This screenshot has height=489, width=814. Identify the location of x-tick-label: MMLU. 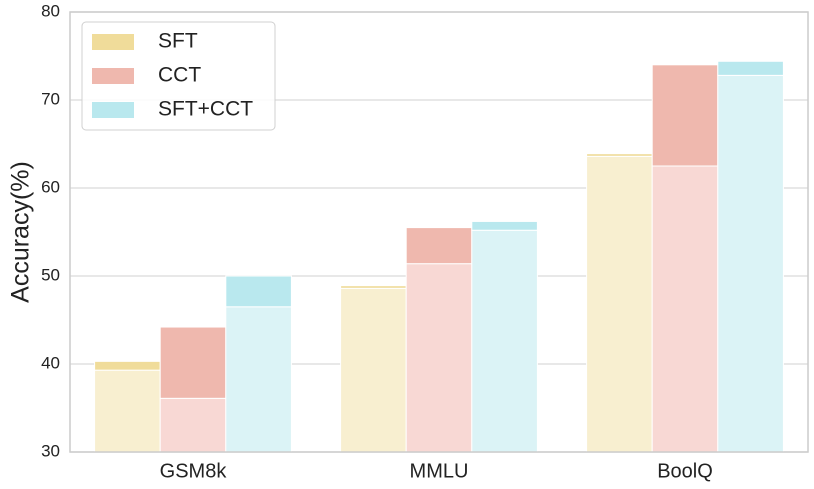
(439, 471).